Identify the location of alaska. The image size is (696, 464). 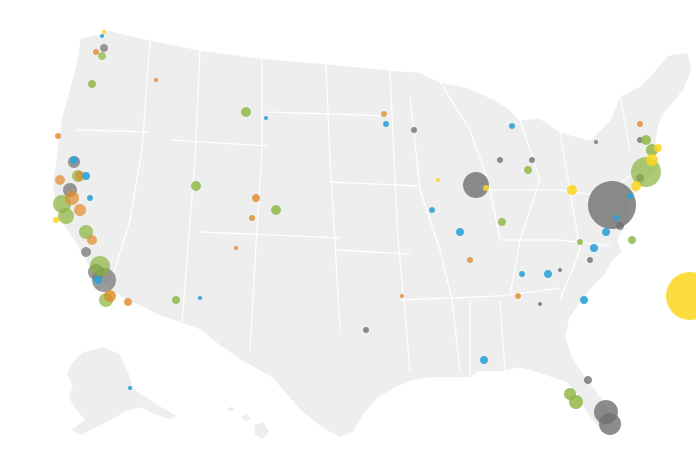
(122, 391).